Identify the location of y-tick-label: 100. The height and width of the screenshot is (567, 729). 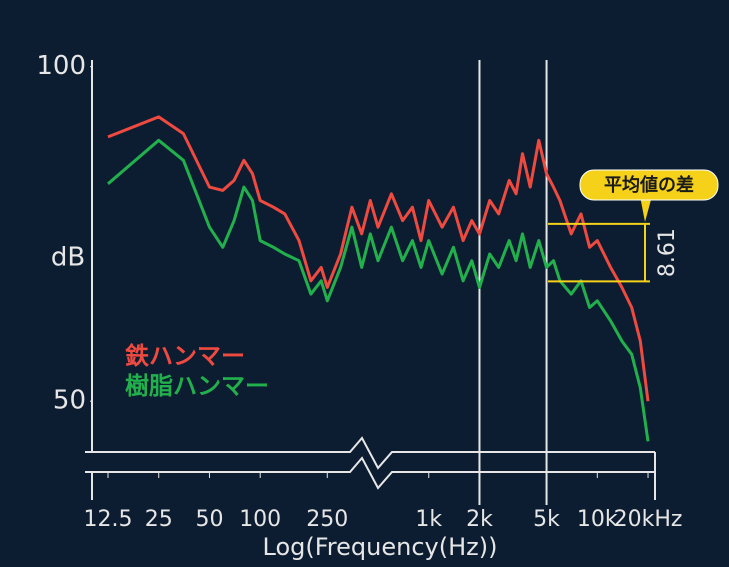
(61, 66).